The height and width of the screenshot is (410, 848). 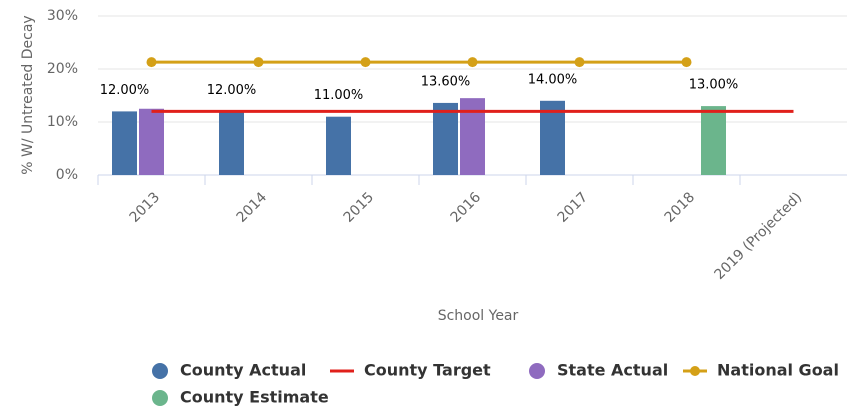 What do you see at coordinates (680, 207) in the screenshot?
I see `x-tick-label: 2018` at bounding box center [680, 207].